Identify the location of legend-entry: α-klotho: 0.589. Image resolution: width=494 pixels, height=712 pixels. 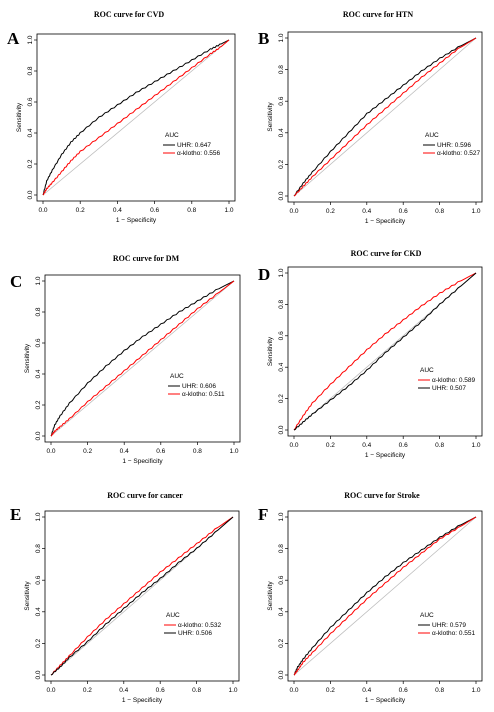
(454, 380).